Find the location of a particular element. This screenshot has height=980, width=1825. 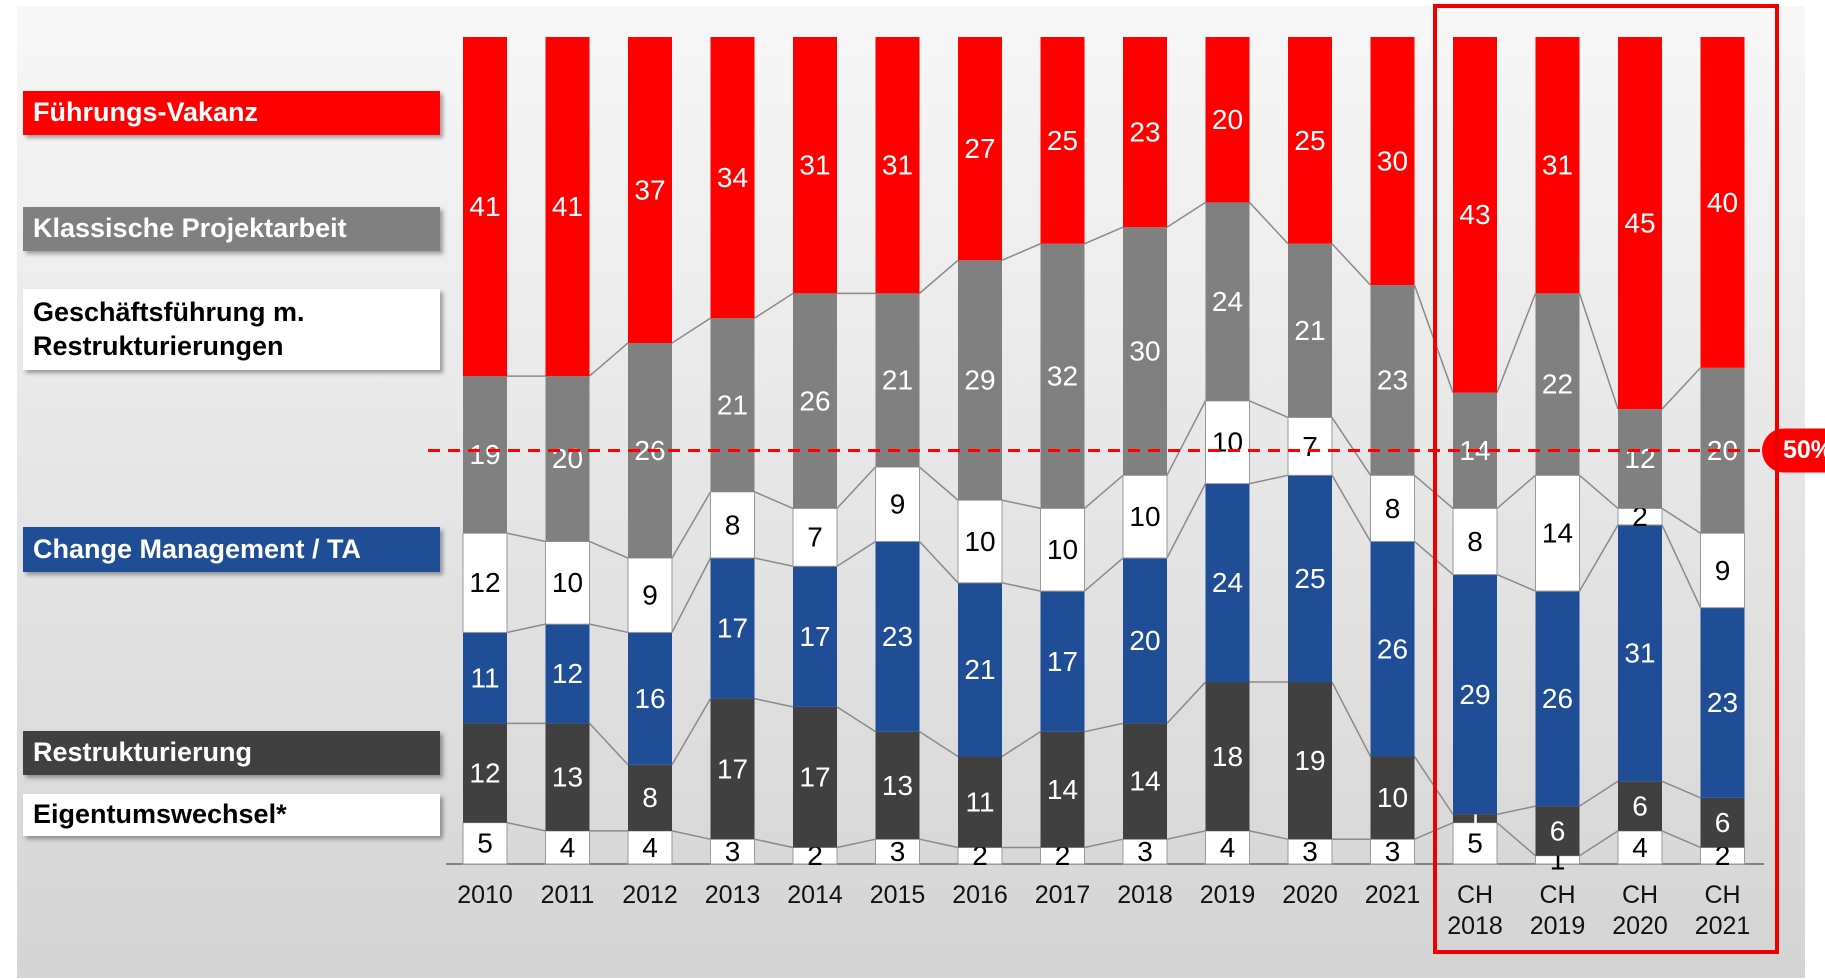

x-tick-label: 2013 is located at coordinates (732, 895).